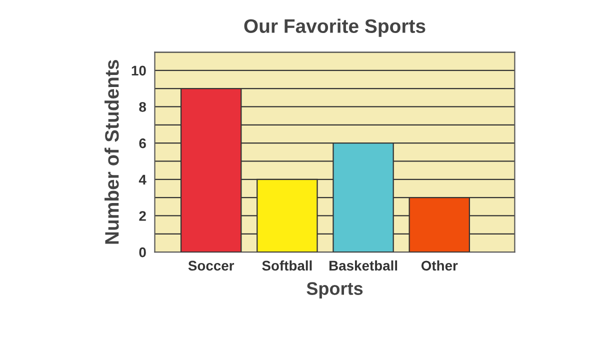 The height and width of the screenshot is (337, 593). Describe the element at coordinates (439, 265) in the screenshot. I see `x-tick-label: Other` at that location.